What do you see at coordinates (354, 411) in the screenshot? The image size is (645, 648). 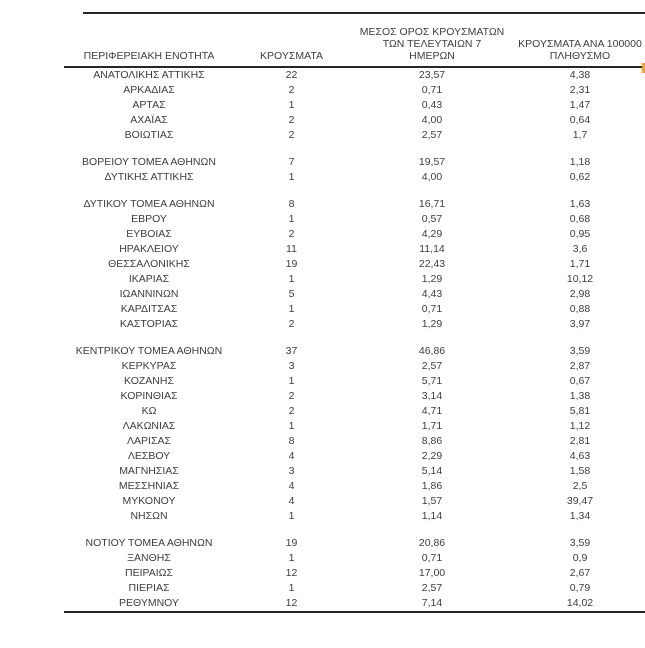 I see `table-row: ΚΩ 2 4,71 5,81` at bounding box center [354, 411].